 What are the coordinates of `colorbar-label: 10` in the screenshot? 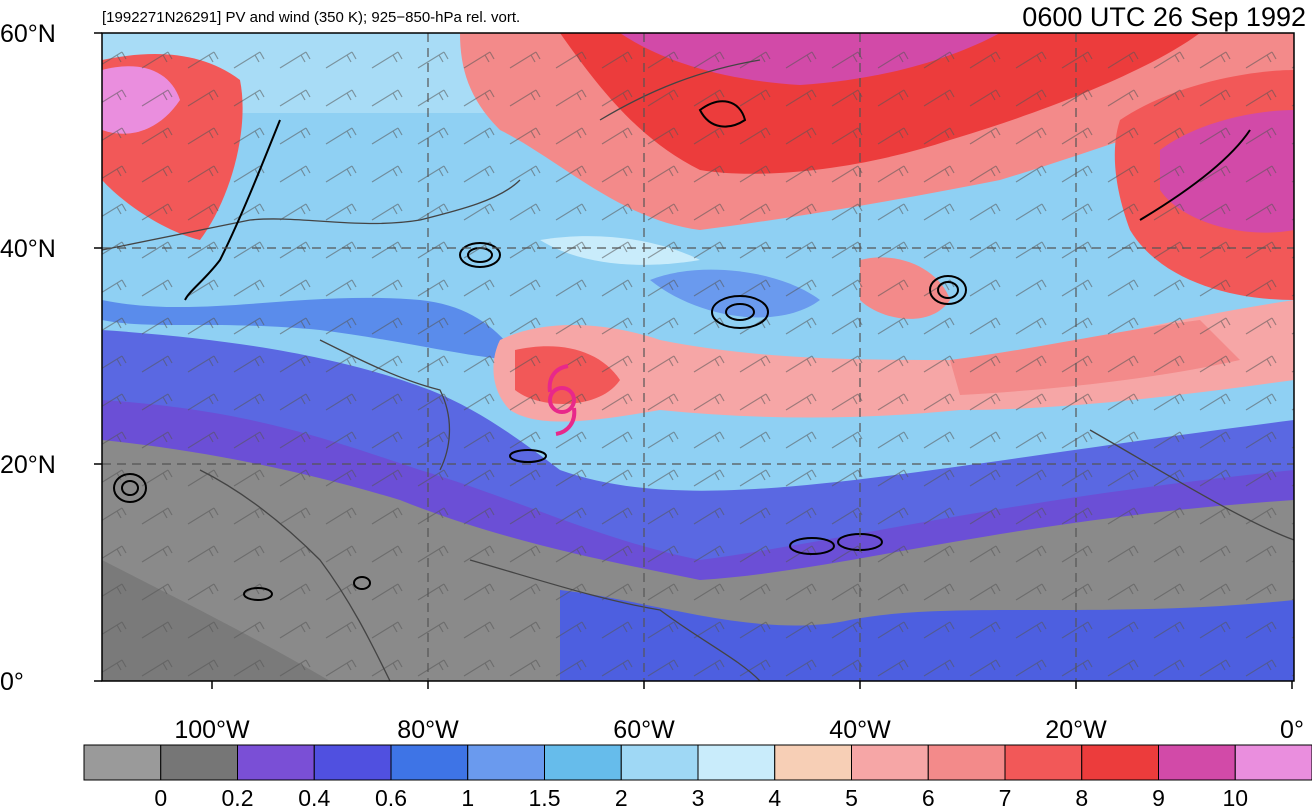 It's located at (1235, 798).